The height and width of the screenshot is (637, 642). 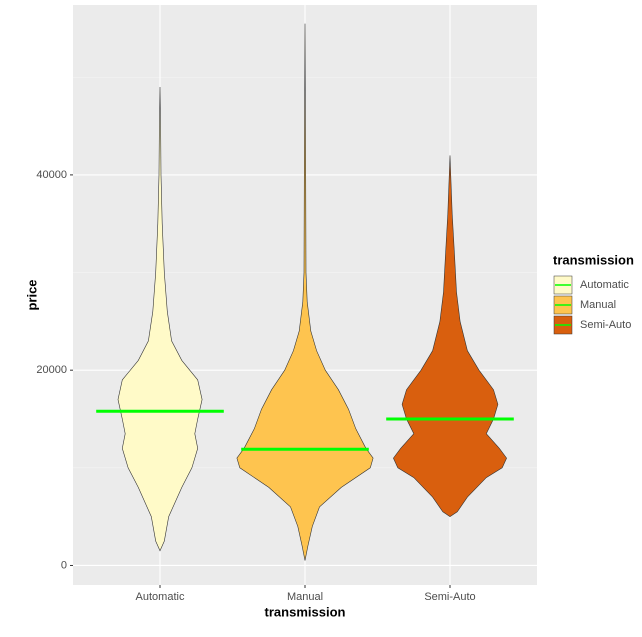 I want to click on y-tick-label: 20000, so click(x=51, y=370).